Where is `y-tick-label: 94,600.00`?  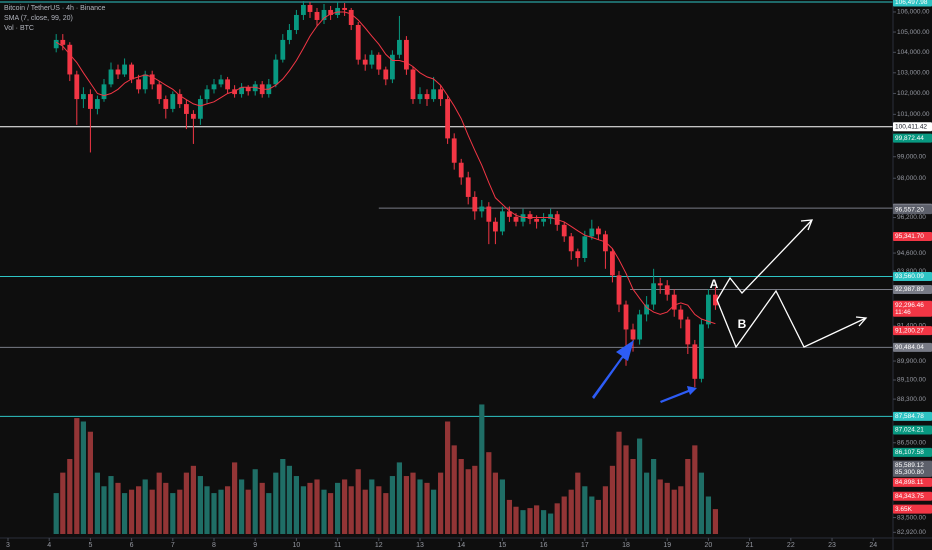 y-tick-label: 94,600.00 is located at coordinates (911, 253).